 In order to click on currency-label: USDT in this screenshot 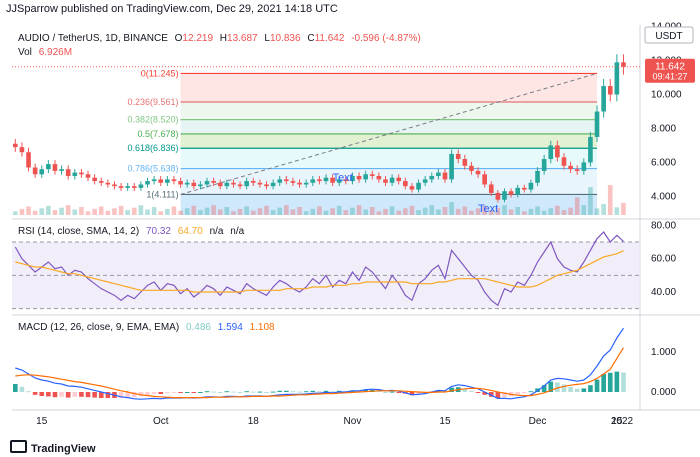, I will do `click(668, 36)`.